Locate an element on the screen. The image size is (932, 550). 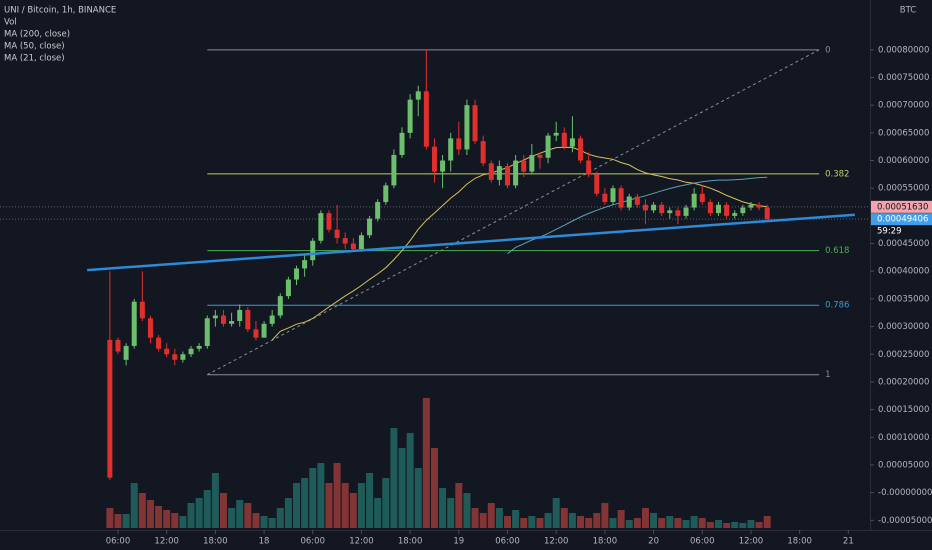
axis-unit: BTC is located at coordinates (908, 11).